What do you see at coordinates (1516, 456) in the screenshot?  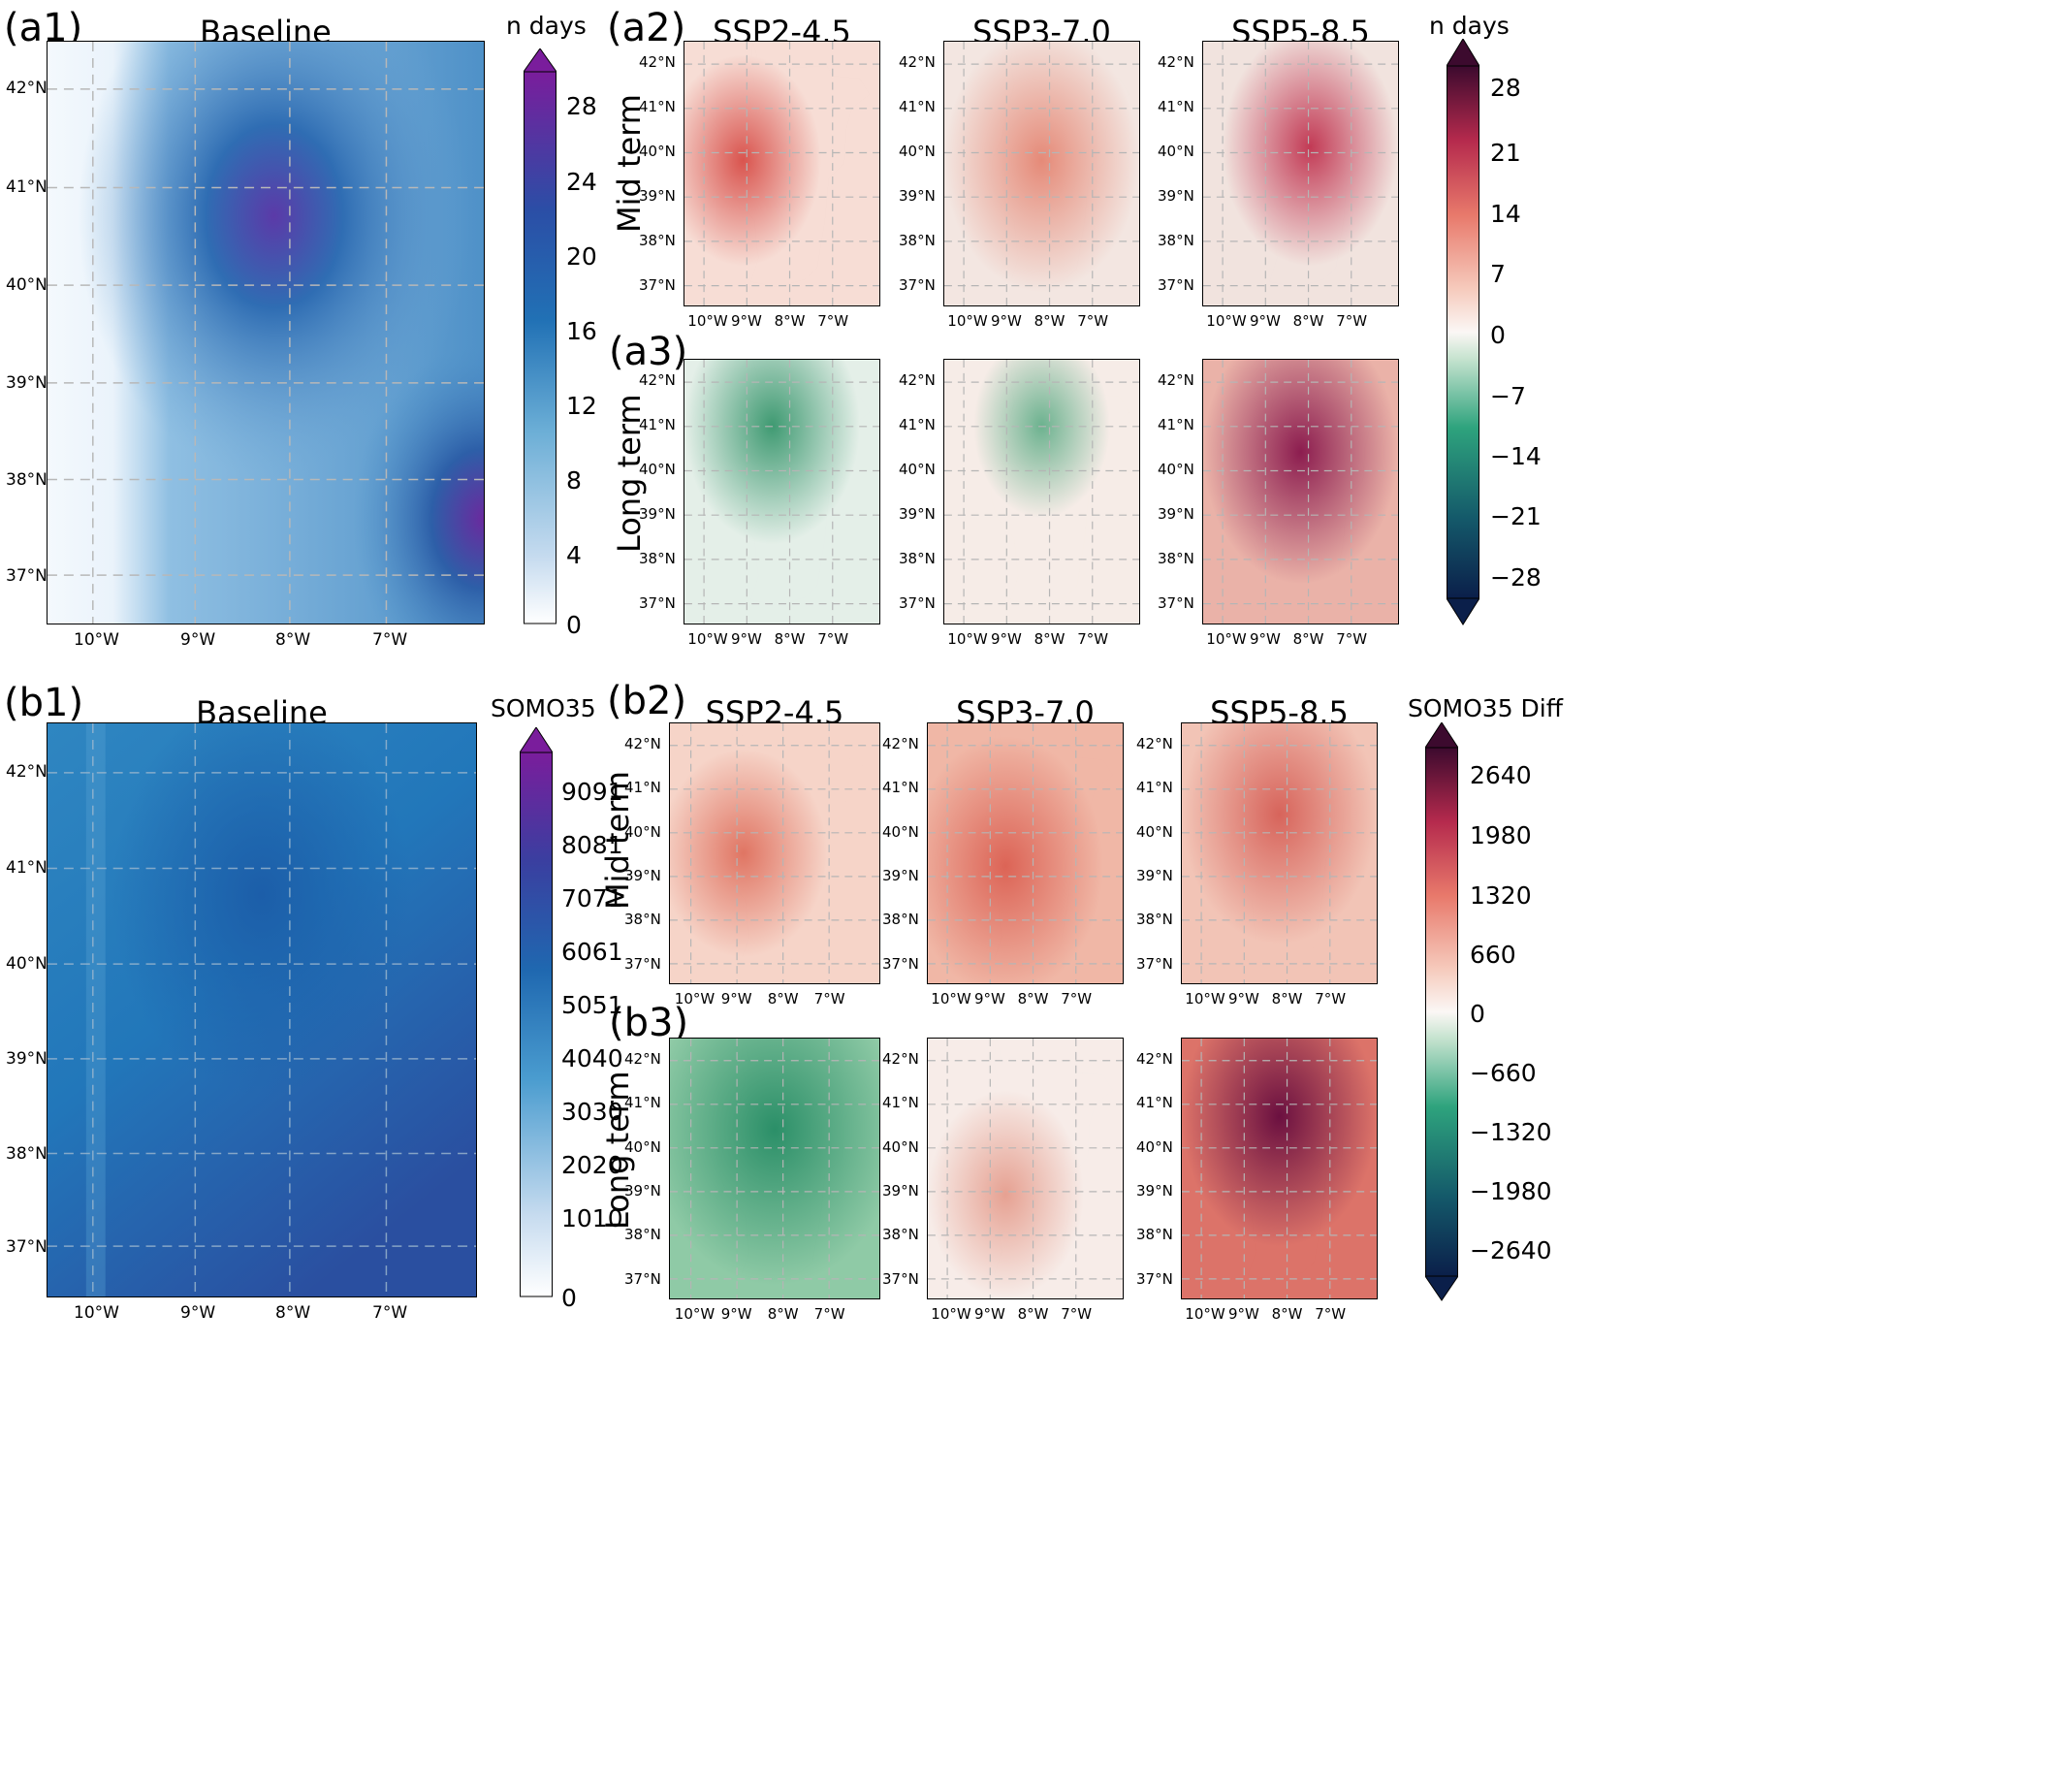 I see `colorbar-tick: −14` at bounding box center [1516, 456].